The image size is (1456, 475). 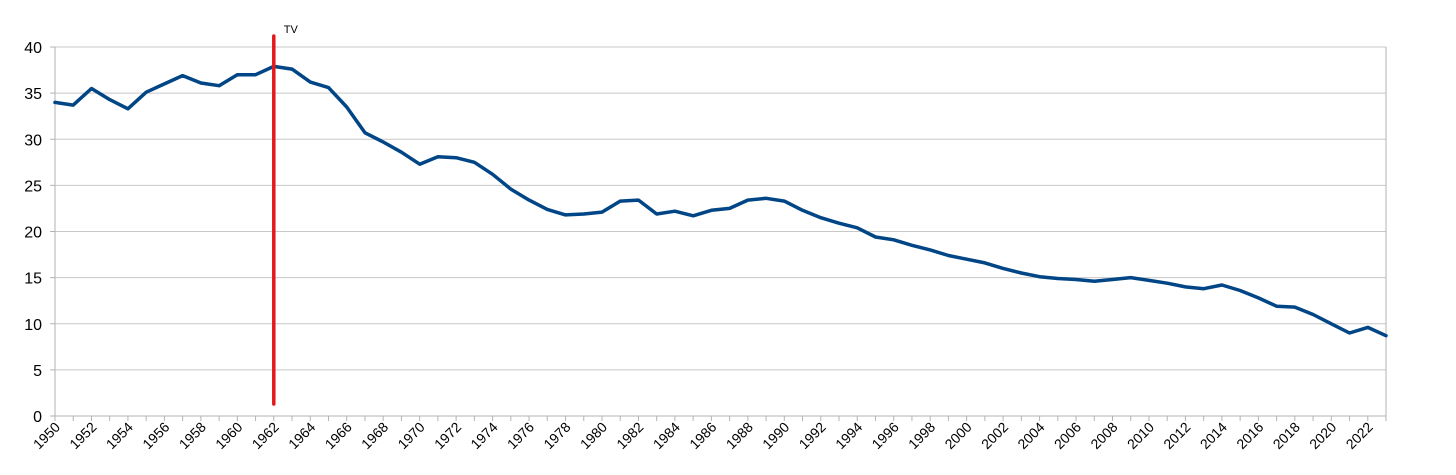 What do you see at coordinates (228, 435) in the screenshot?
I see `x-tick-label: 1960` at bounding box center [228, 435].